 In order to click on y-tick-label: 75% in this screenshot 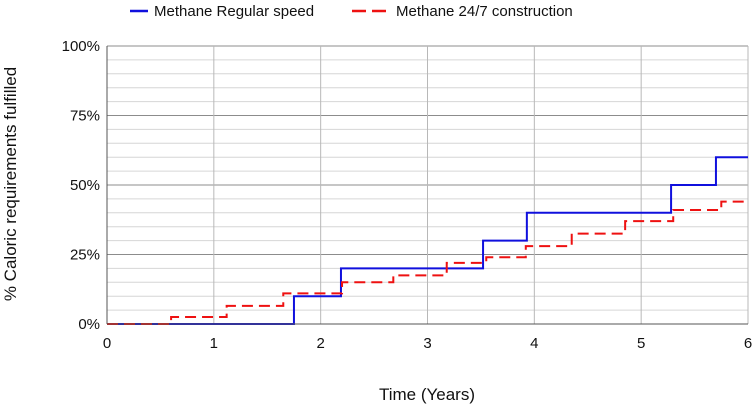, I will do `click(85, 116)`.